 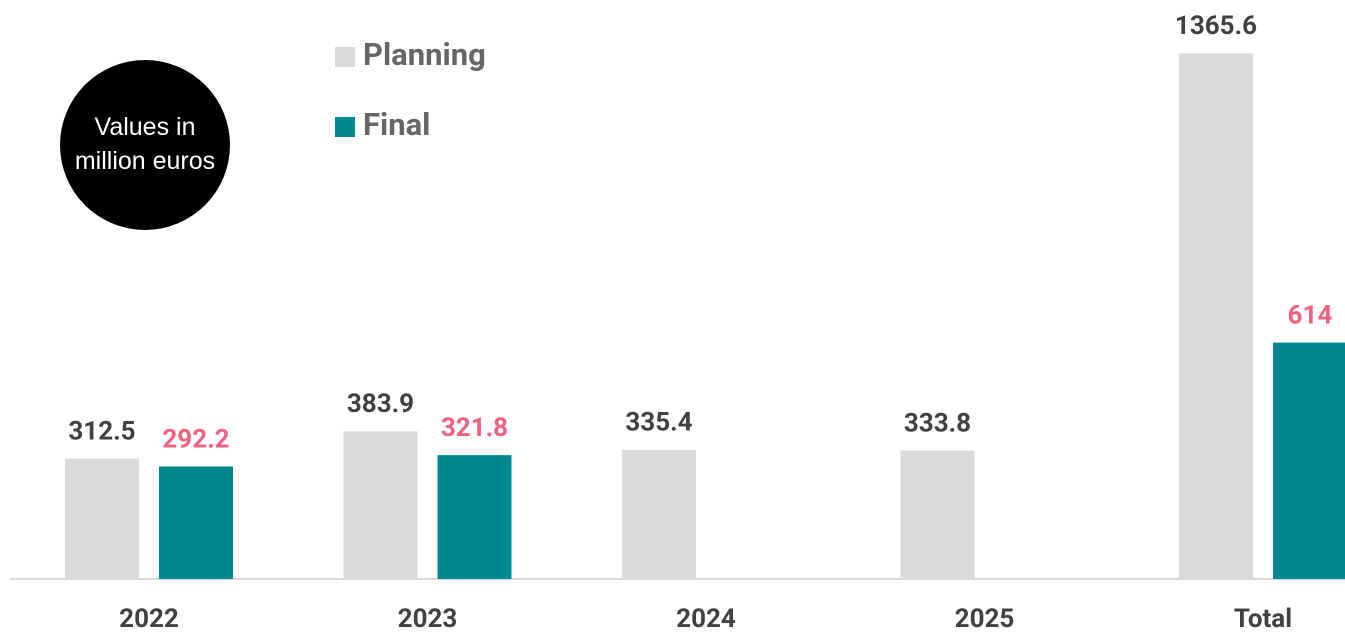 I want to click on x-tick-label: Total, so click(x=1263, y=619).